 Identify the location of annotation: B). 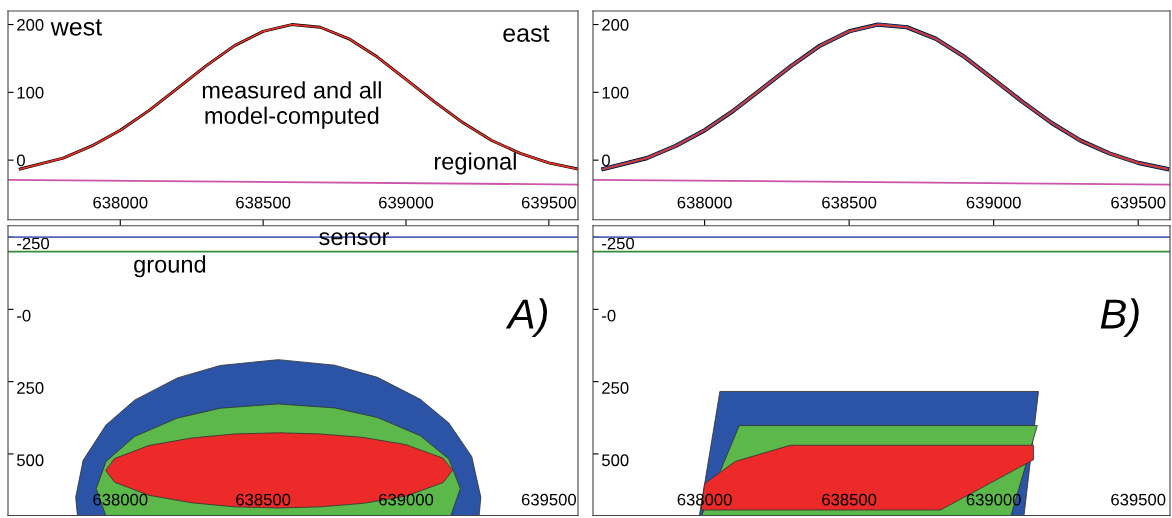
(1119, 318).